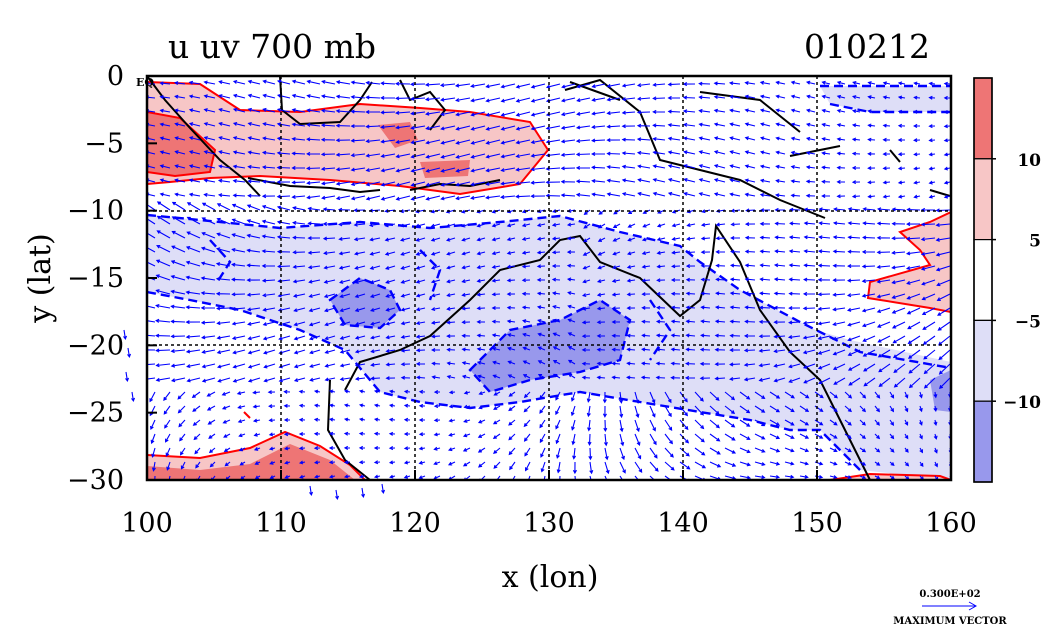 Image resolution: width=1056 pixels, height=631 pixels. What do you see at coordinates (1028, 322) in the screenshot?
I see `colorbar-tick-label: −5` at bounding box center [1028, 322].